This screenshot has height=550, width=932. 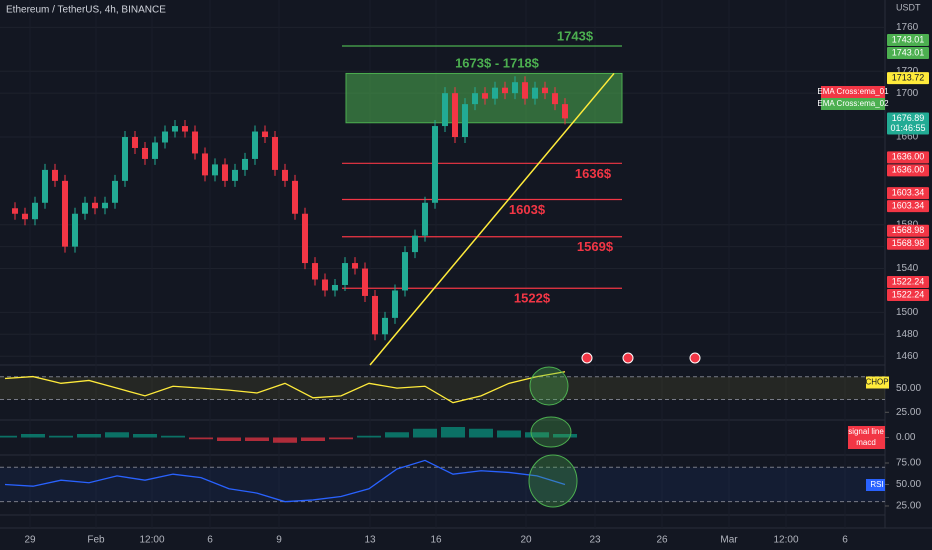 I want to click on level-label: 1522$, so click(x=532, y=298).